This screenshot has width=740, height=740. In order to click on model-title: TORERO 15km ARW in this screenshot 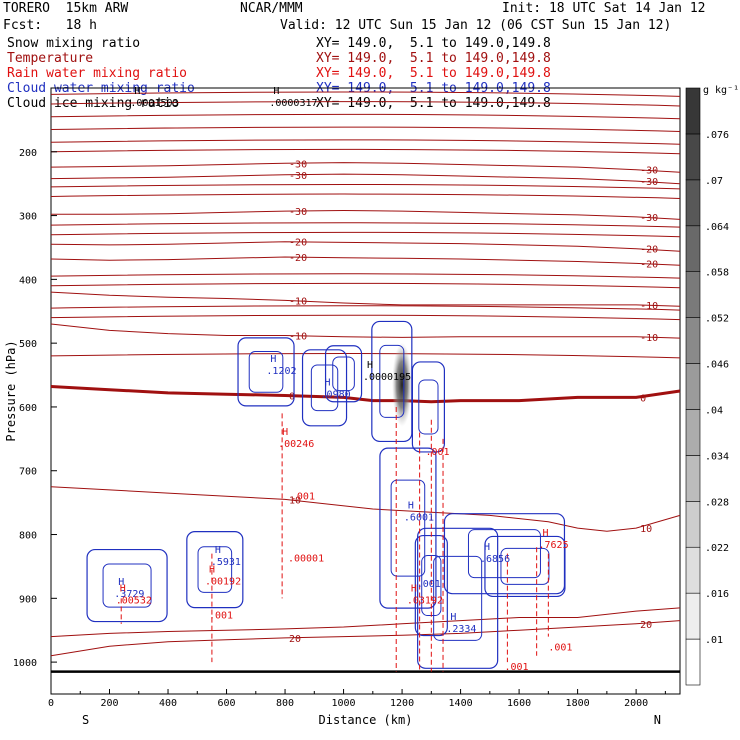, I will do `click(66, 8)`.